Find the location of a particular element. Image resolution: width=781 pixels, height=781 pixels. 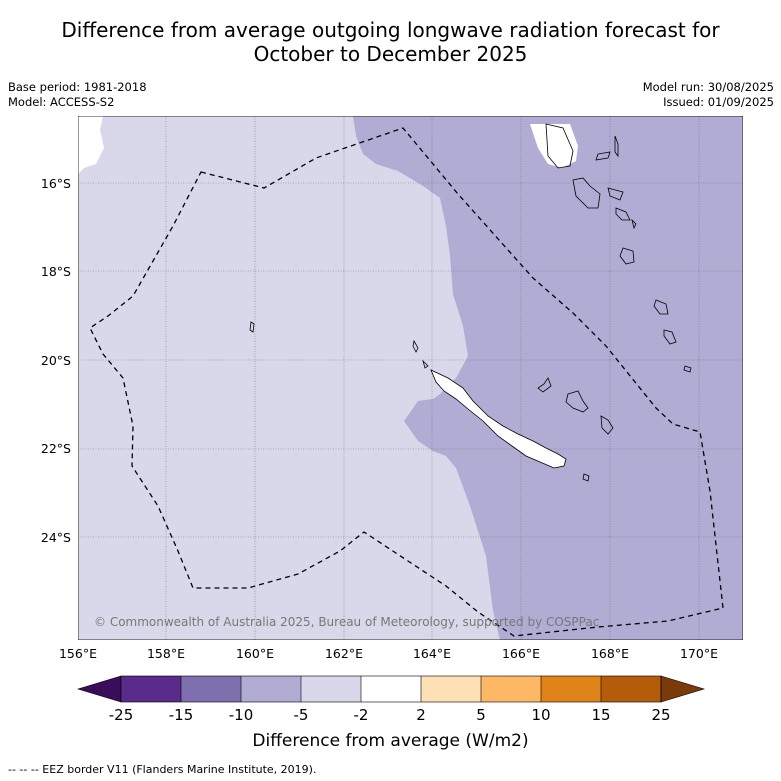

lon-label-162e: 162°E is located at coordinates (343, 653).